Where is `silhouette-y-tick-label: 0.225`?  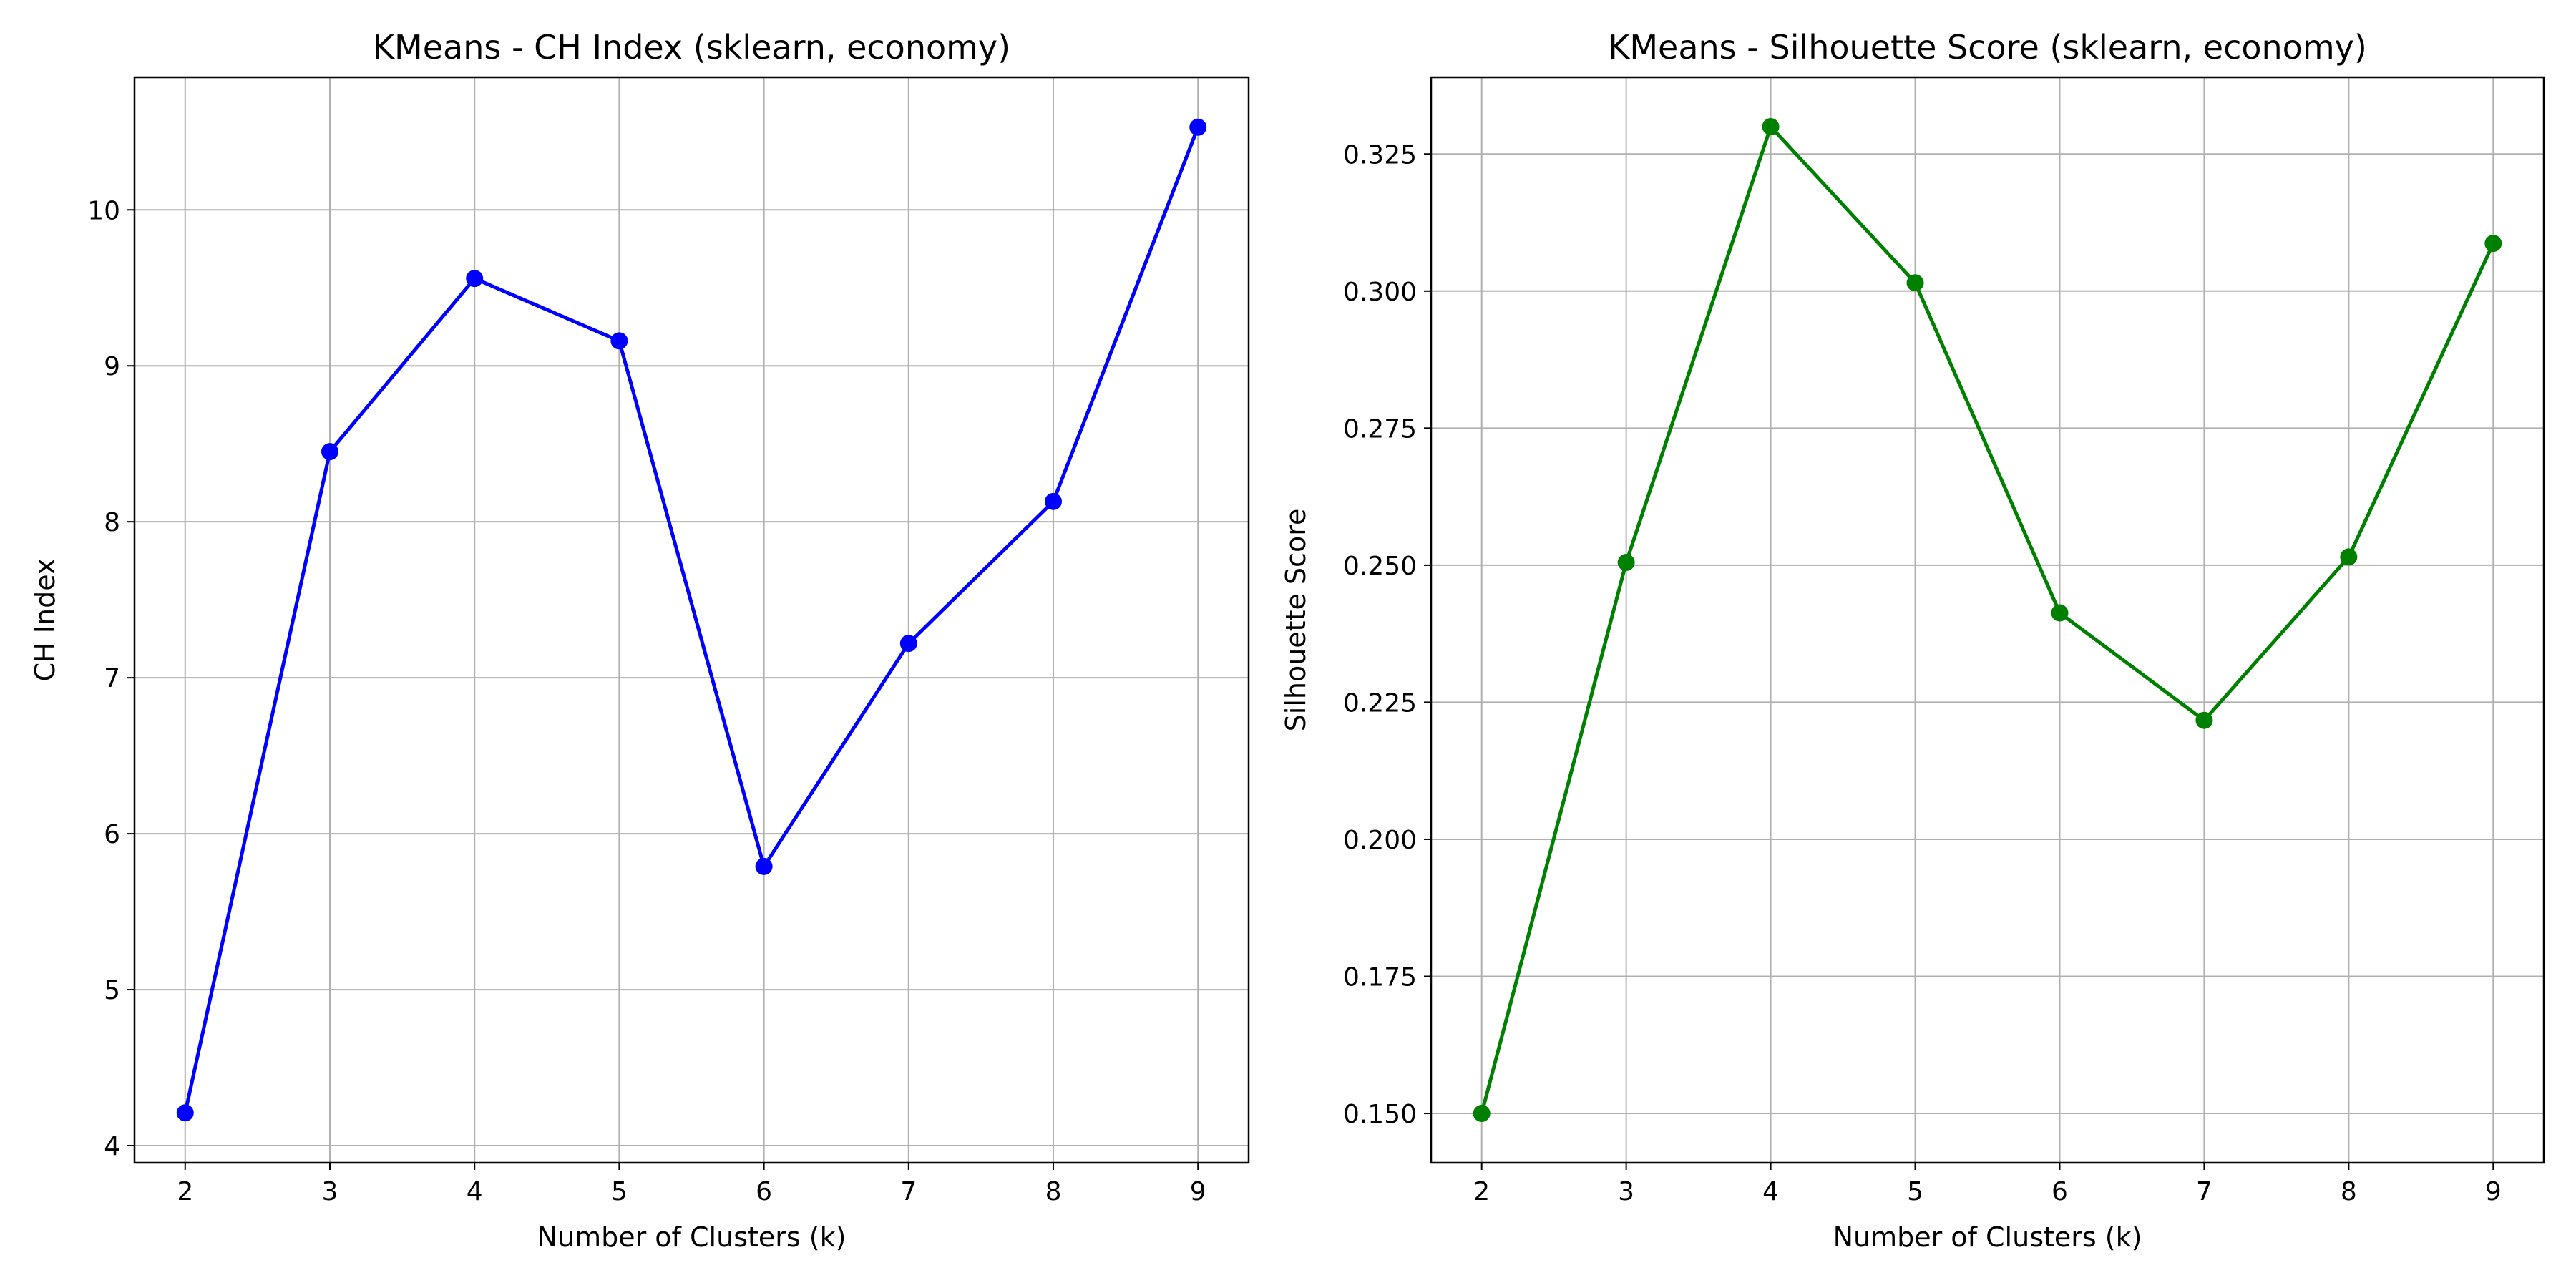
silhouette-y-tick-label: 0.225 is located at coordinates (1380, 703).